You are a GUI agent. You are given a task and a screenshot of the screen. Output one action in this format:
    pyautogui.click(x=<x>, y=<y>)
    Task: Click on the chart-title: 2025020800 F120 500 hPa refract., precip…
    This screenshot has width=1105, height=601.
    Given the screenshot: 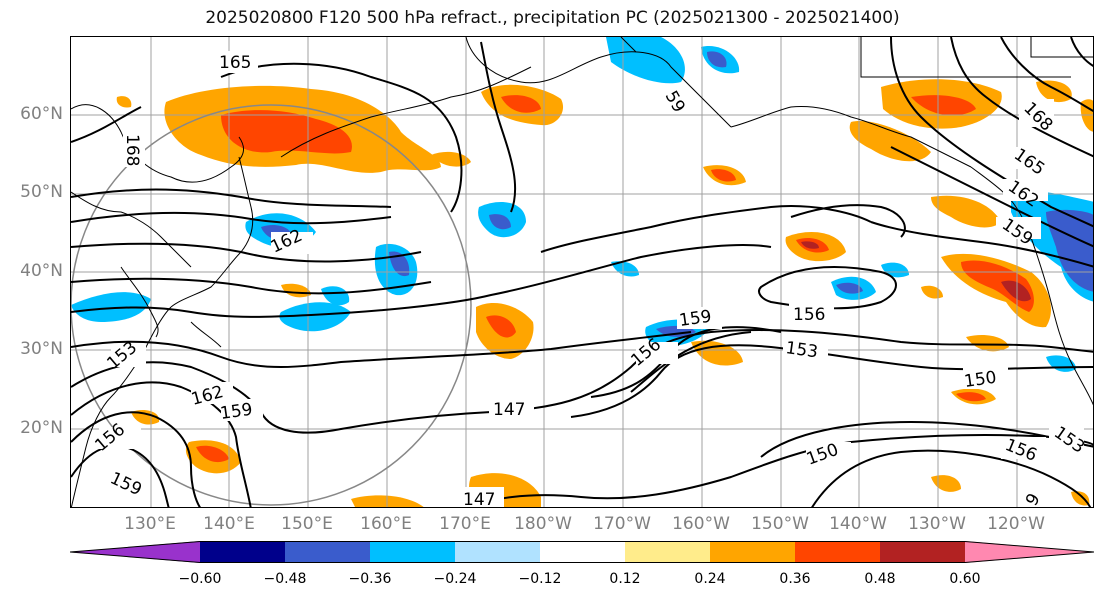 What is the action you would take?
    pyautogui.click(x=552, y=18)
    